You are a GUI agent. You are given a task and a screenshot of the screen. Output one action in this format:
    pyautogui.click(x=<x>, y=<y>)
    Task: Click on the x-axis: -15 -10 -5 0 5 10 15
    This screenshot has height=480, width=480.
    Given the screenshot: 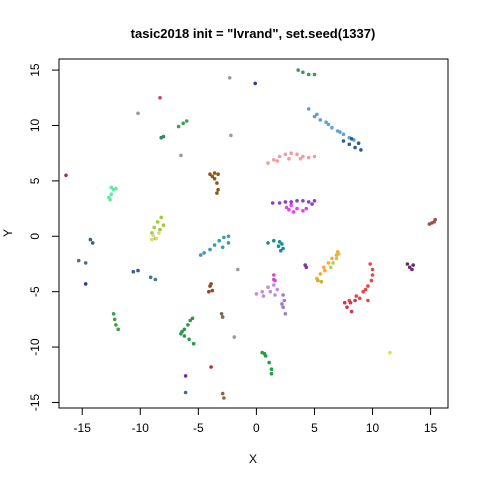 What is the action you would take?
    pyautogui.click(x=256, y=421)
    